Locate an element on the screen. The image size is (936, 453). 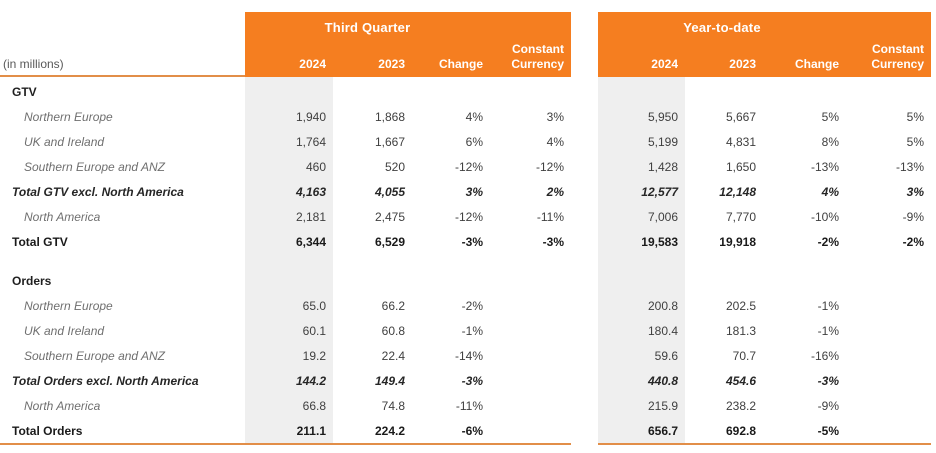
ytd-change-value: 5% is located at coordinates (830, 116).